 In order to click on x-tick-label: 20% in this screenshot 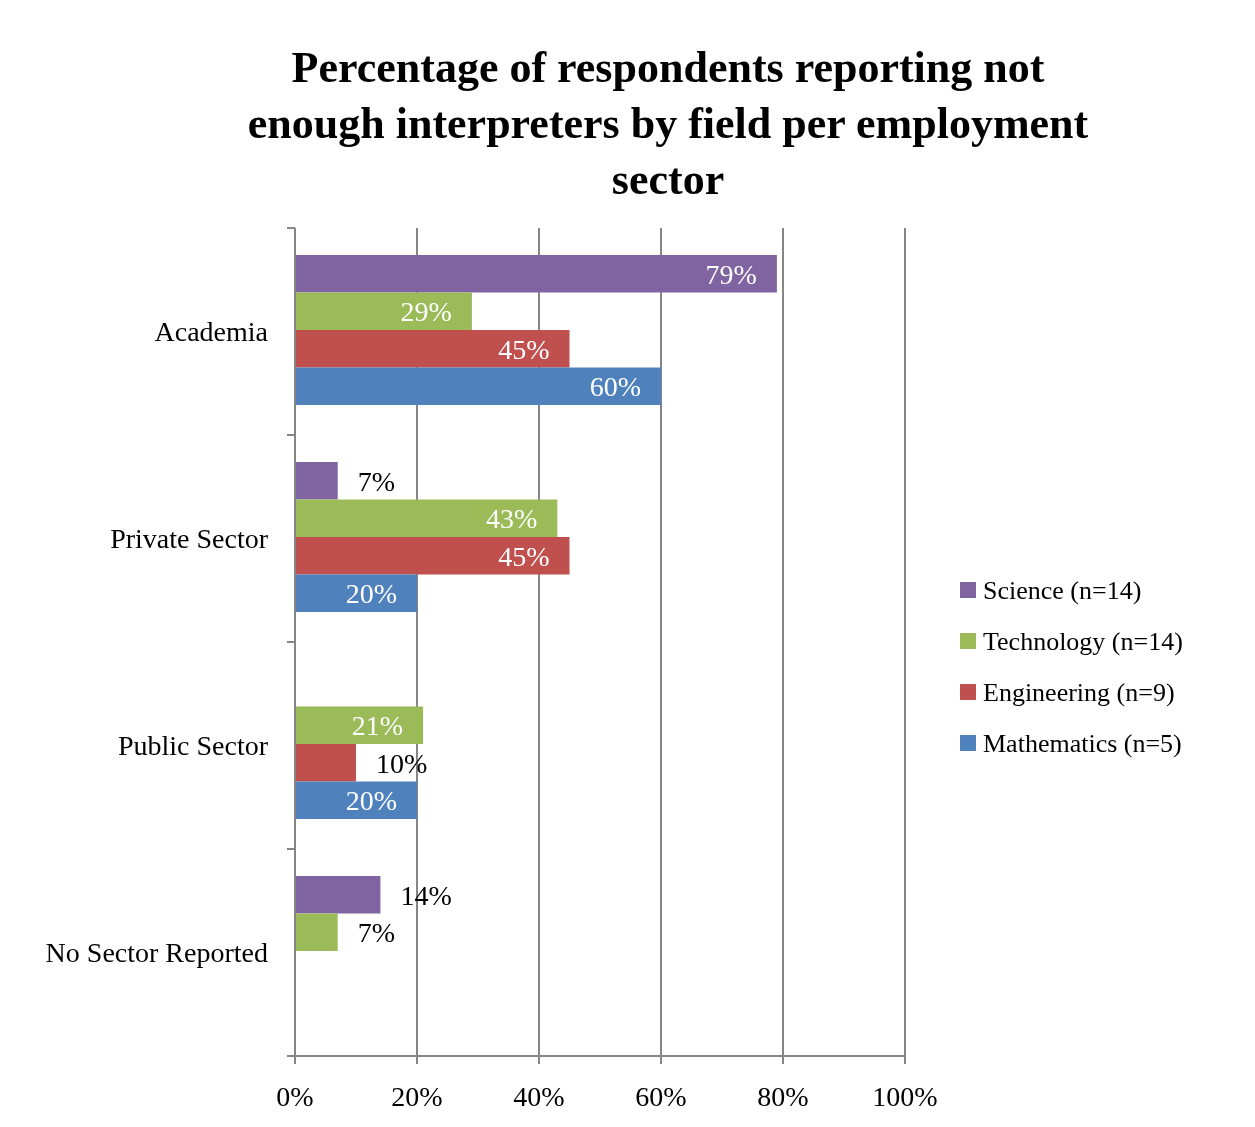, I will do `click(417, 1096)`.